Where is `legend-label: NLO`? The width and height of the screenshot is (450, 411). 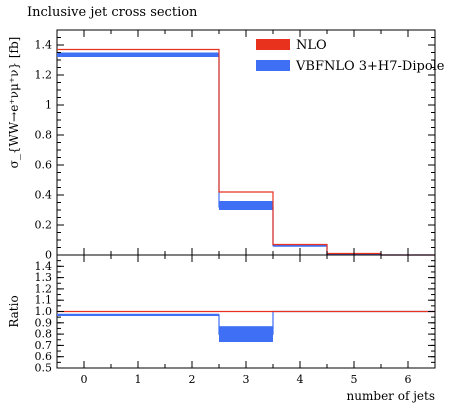 legend-label: NLO is located at coordinates (311, 45).